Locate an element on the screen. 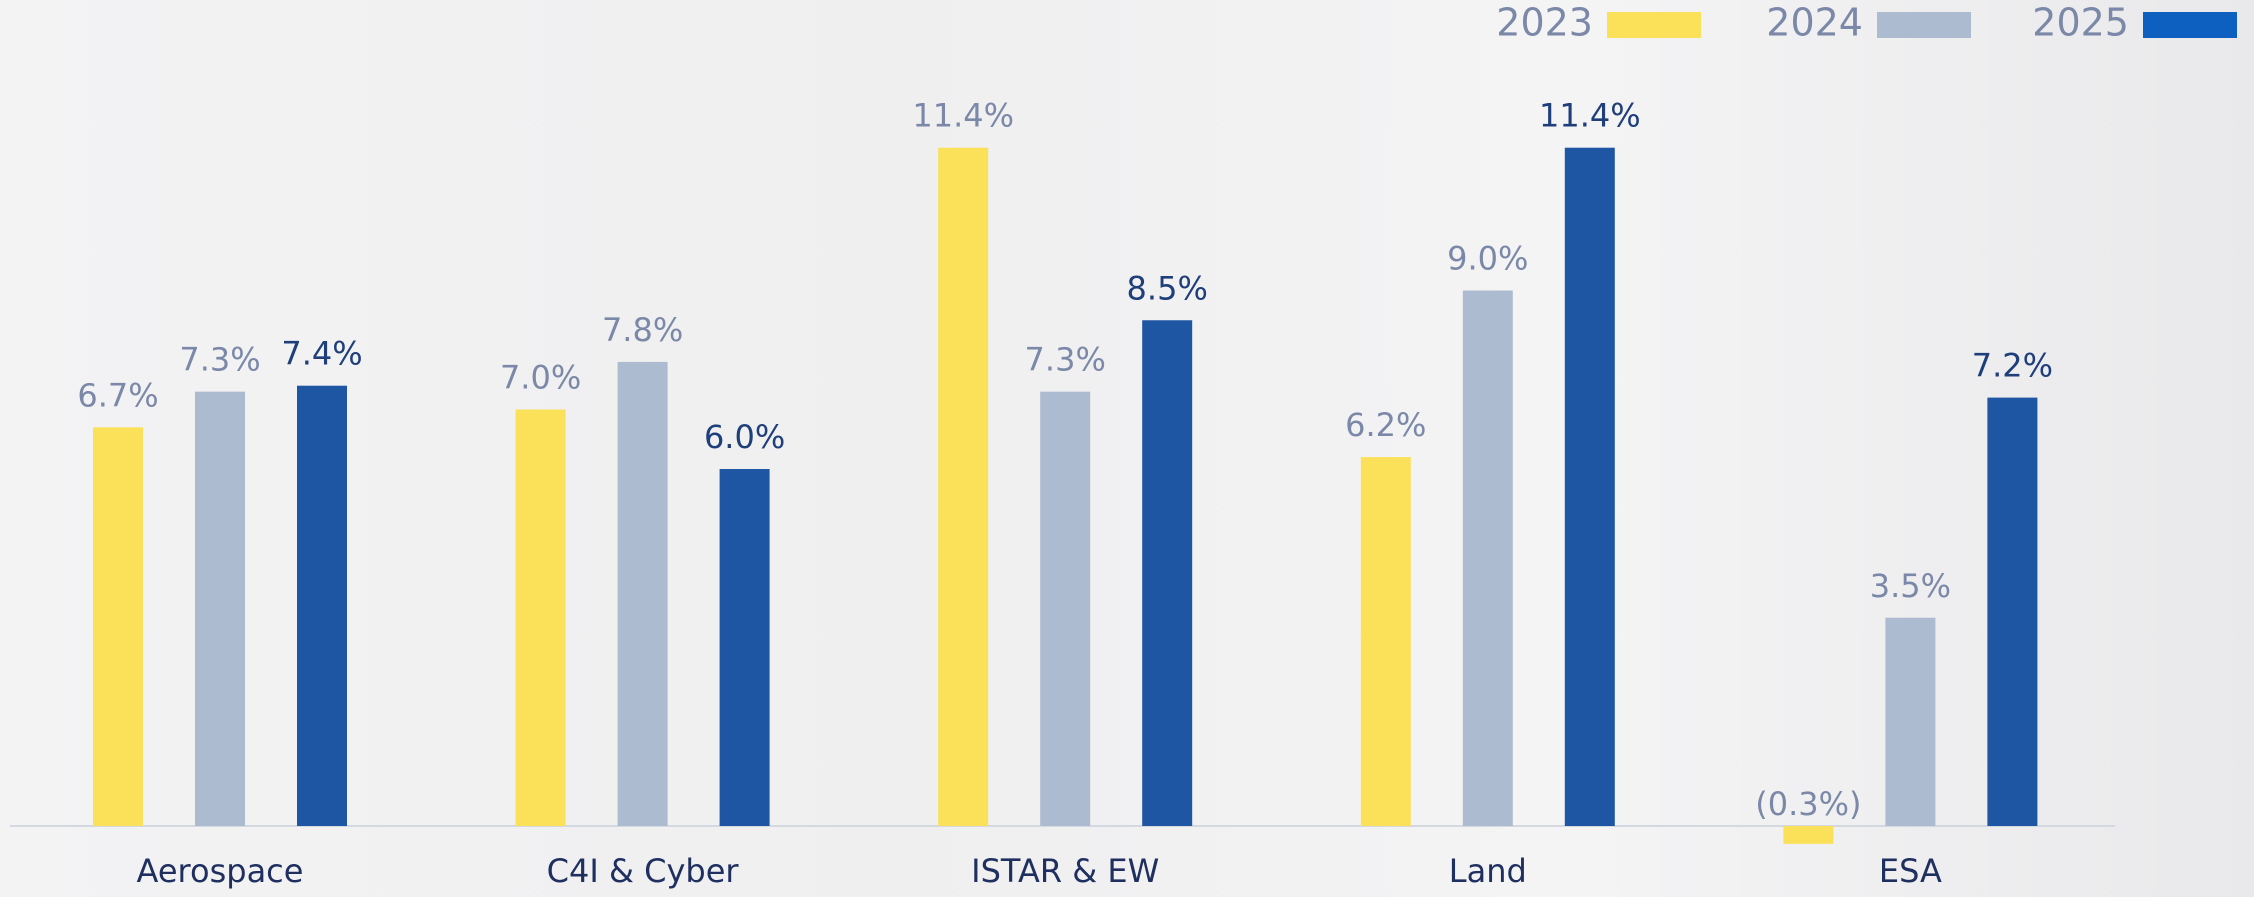 This screenshot has height=897, width=2254. data-label: 6.2% is located at coordinates (1385, 425).